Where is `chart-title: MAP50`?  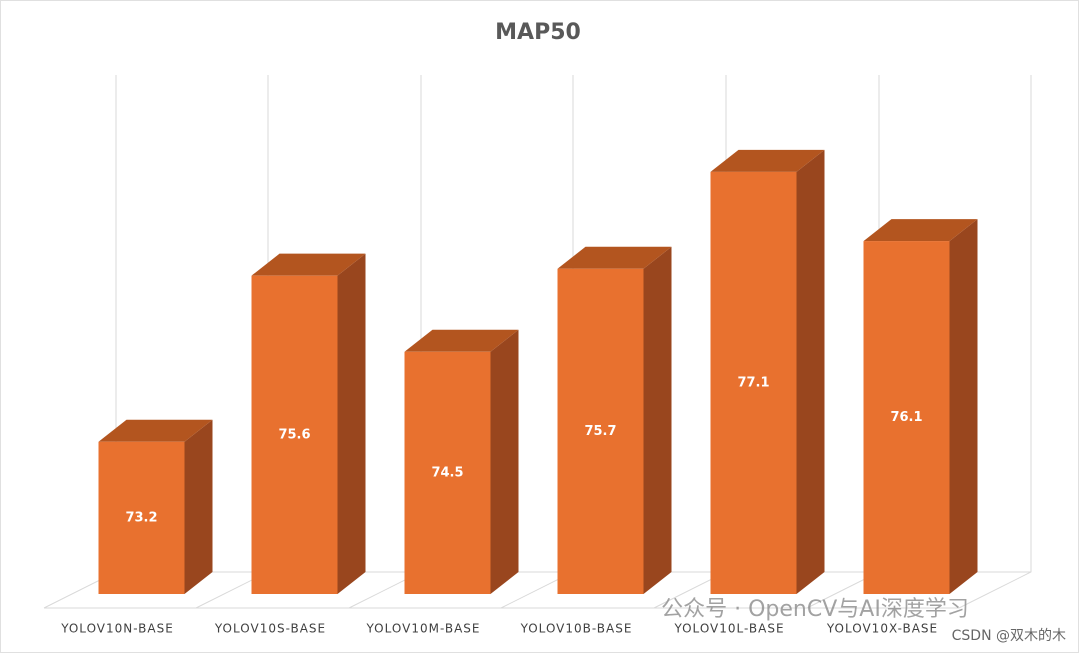 chart-title: MAP50 is located at coordinates (538, 32).